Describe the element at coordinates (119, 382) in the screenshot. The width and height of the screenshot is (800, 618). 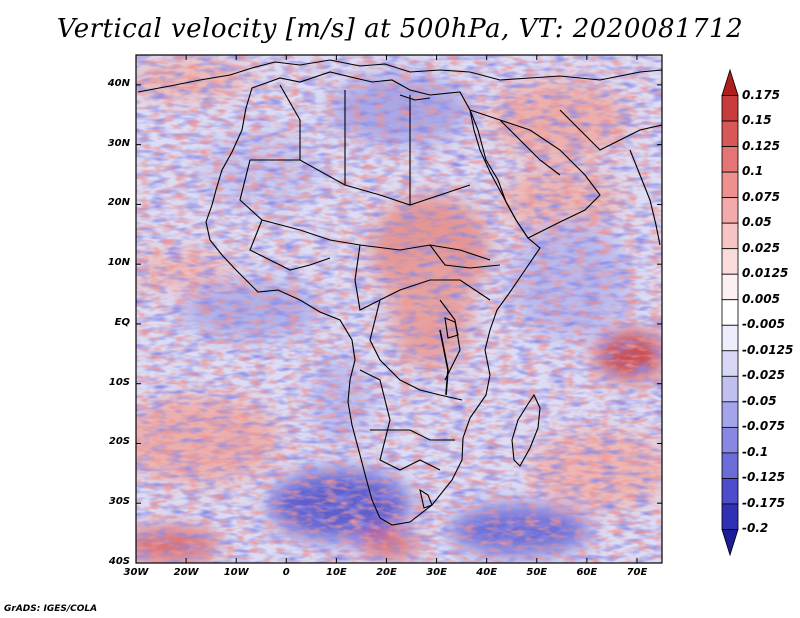
I see `lat-label: 10S` at that location.